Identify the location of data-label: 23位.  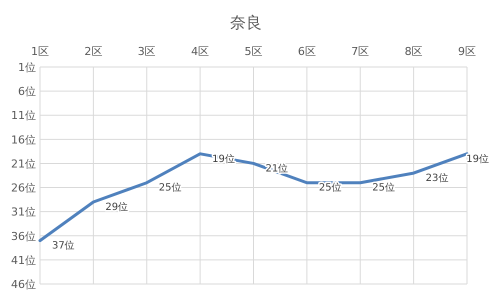
(437, 178).